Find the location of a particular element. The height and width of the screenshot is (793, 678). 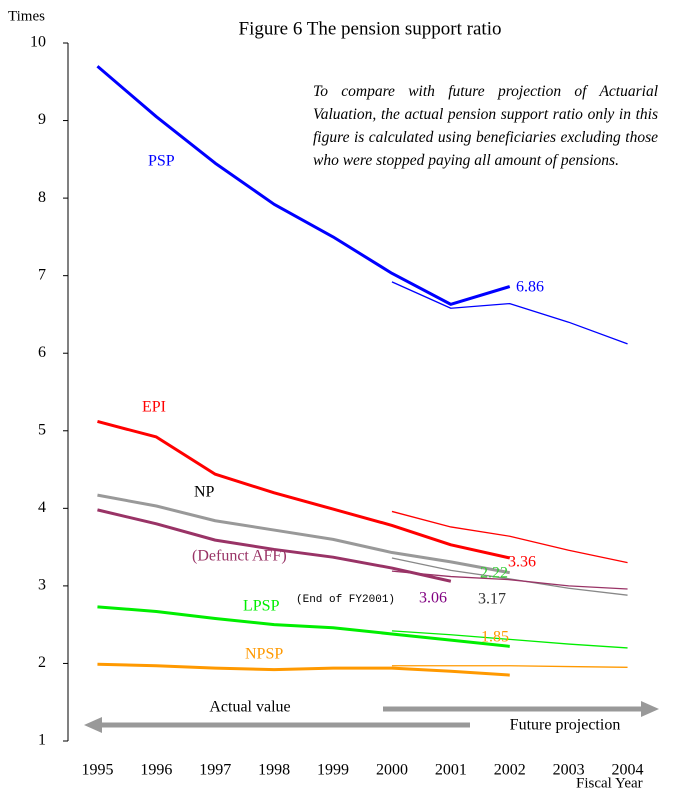

y-tick-label: 5 is located at coordinates (42, 429).